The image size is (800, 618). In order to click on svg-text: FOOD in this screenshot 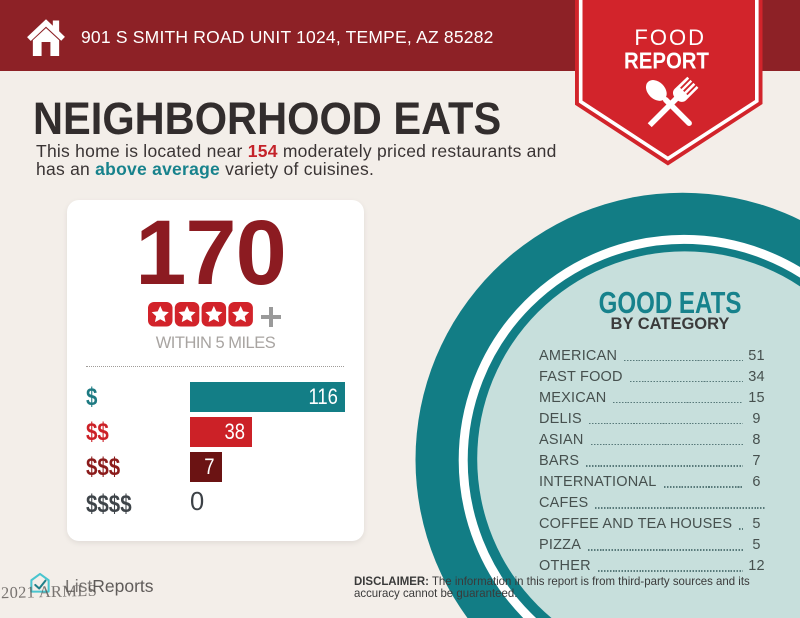, I will do `click(670, 37)`.